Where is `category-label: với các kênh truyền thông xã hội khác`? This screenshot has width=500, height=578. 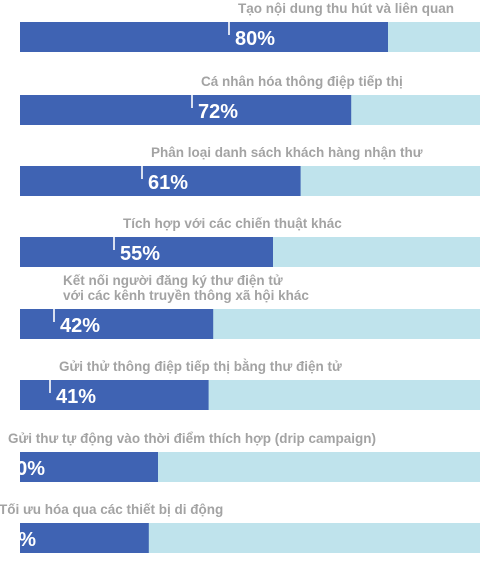
category-label: với các kênh truyền thông xã hội khác is located at coordinates (186, 295).